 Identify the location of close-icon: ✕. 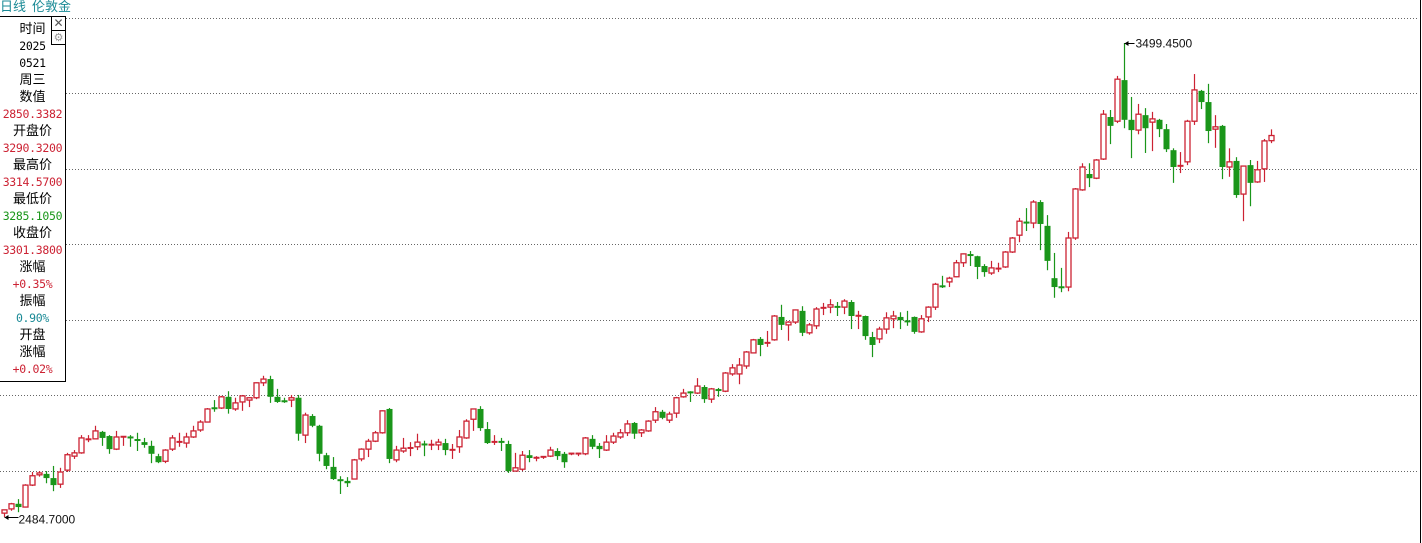
(58, 24).